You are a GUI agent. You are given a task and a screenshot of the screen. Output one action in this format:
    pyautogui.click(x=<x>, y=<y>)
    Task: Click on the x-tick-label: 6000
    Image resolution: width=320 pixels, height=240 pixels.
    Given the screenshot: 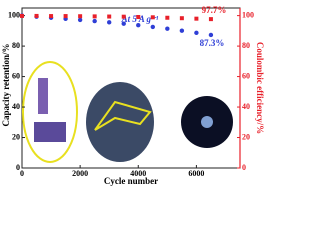 What is the action you would take?
    pyautogui.click(x=196, y=173)
    